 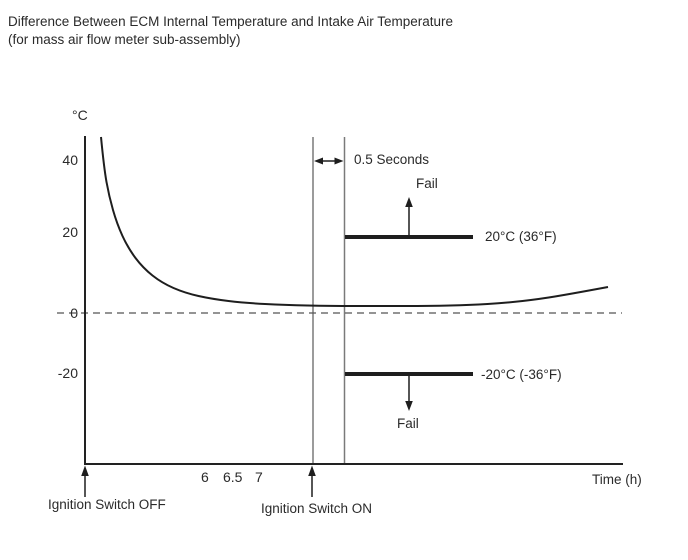 I want to click on fail-label-lower: Fail, so click(x=408, y=423).